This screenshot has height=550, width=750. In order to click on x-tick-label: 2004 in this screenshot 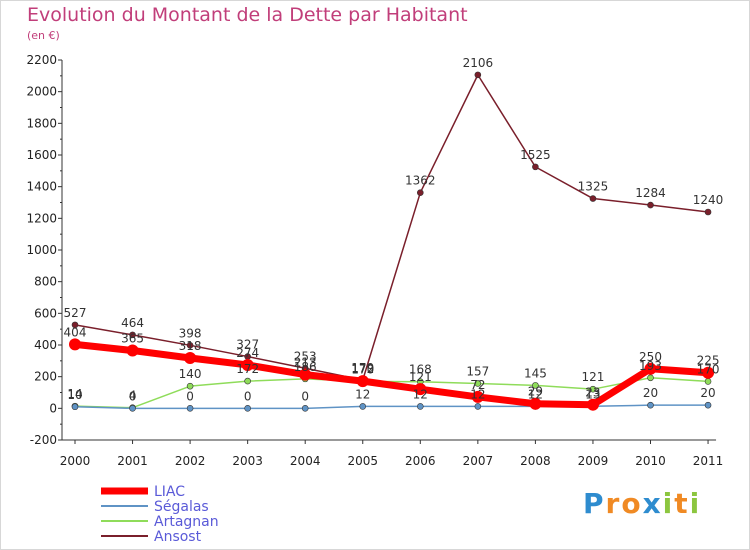, I will do `click(305, 461)`.